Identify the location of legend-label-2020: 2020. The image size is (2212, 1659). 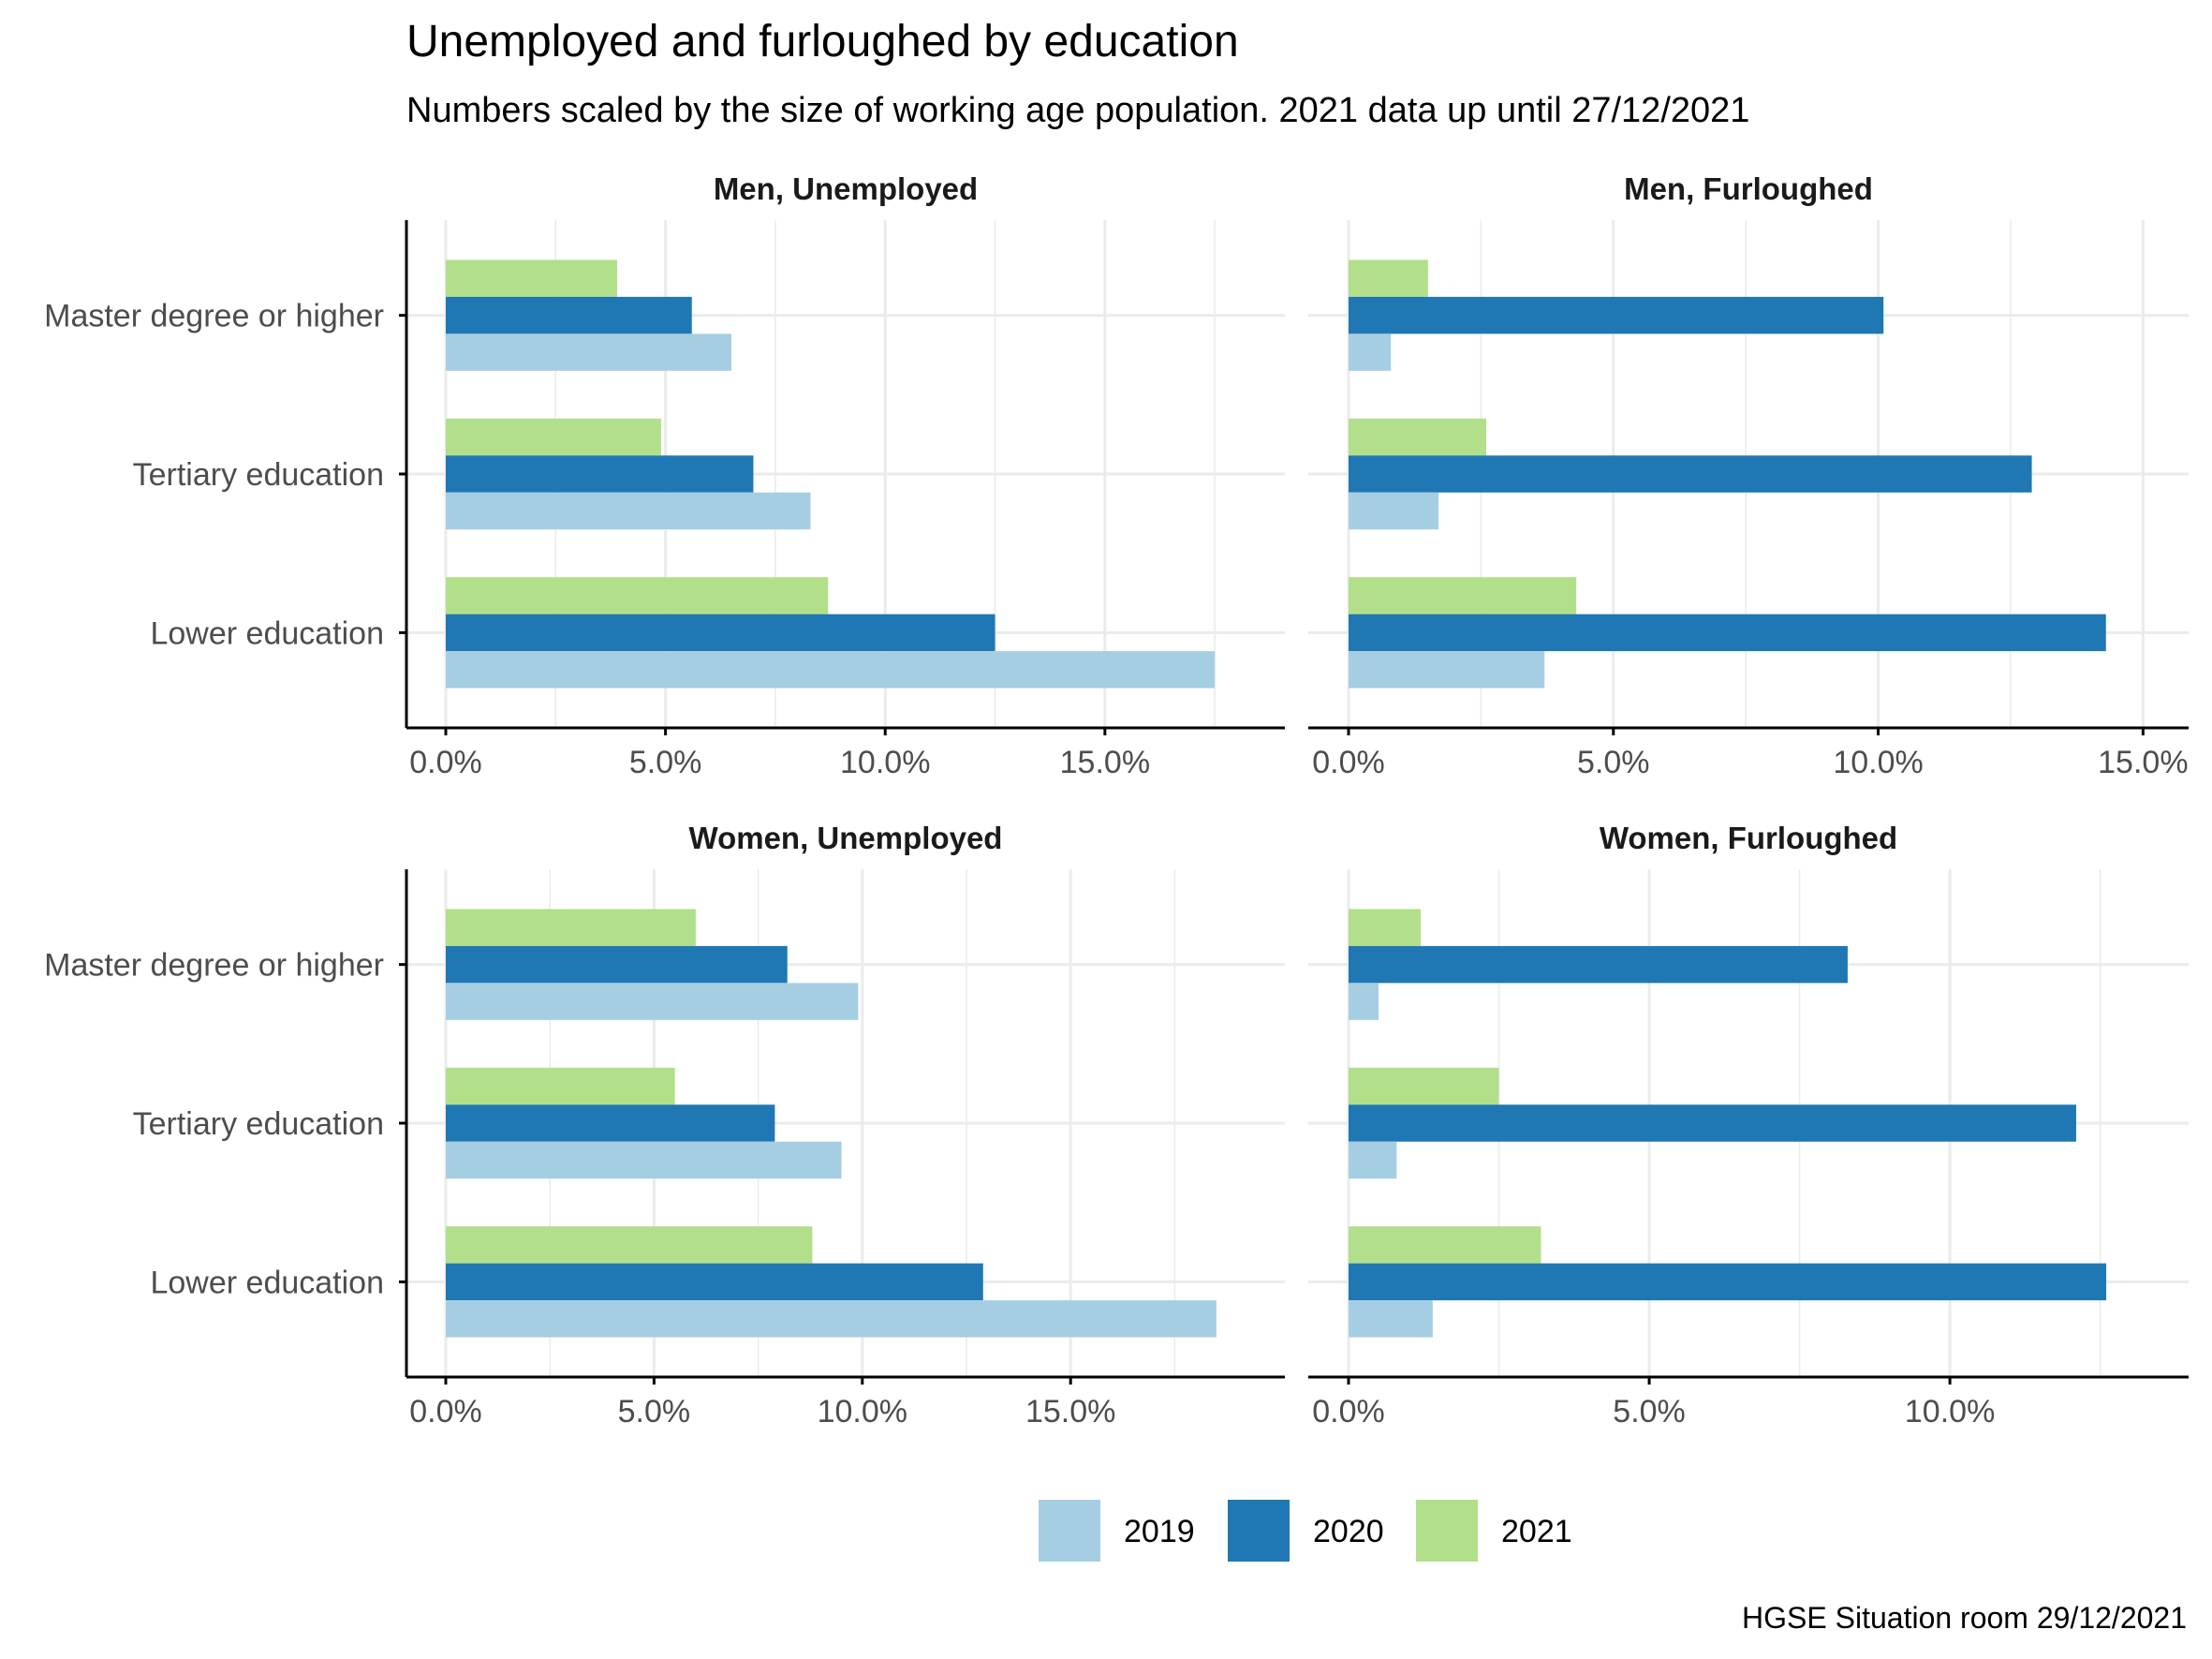
(1348, 1532).